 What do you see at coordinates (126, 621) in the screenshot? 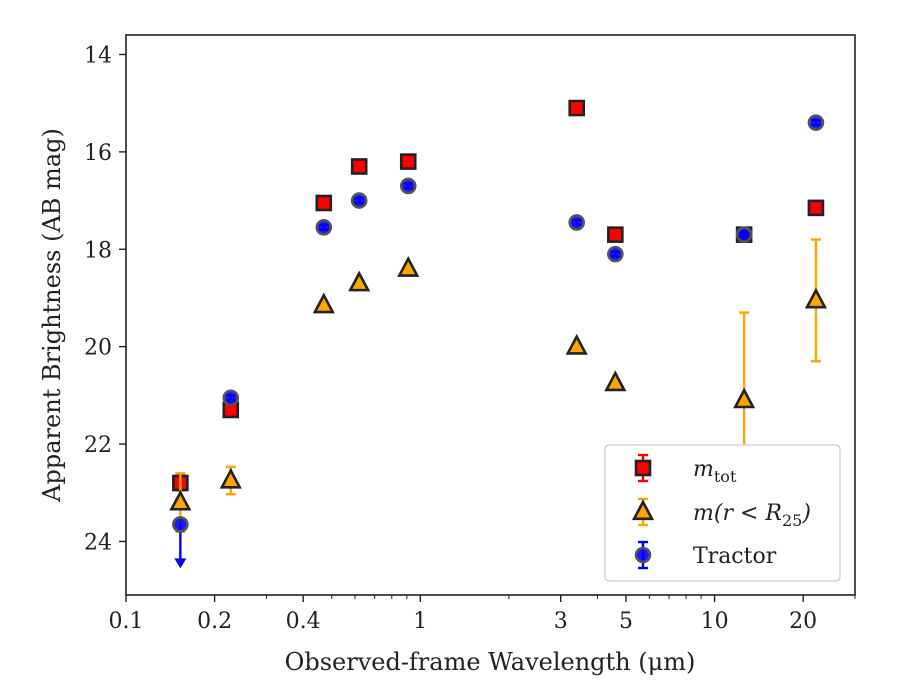
I see `x-tick-label: 0.1` at bounding box center [126, 621].